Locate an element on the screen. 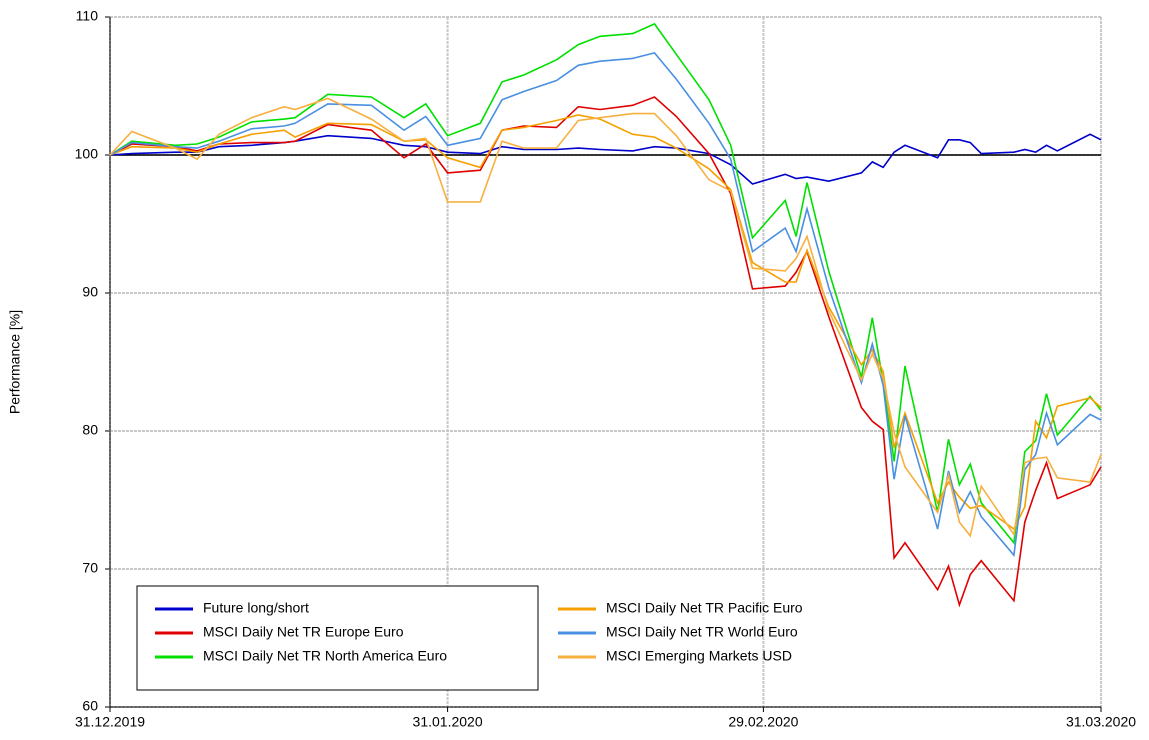  y-tick-label: 80 is located at coordinates (90, 430).